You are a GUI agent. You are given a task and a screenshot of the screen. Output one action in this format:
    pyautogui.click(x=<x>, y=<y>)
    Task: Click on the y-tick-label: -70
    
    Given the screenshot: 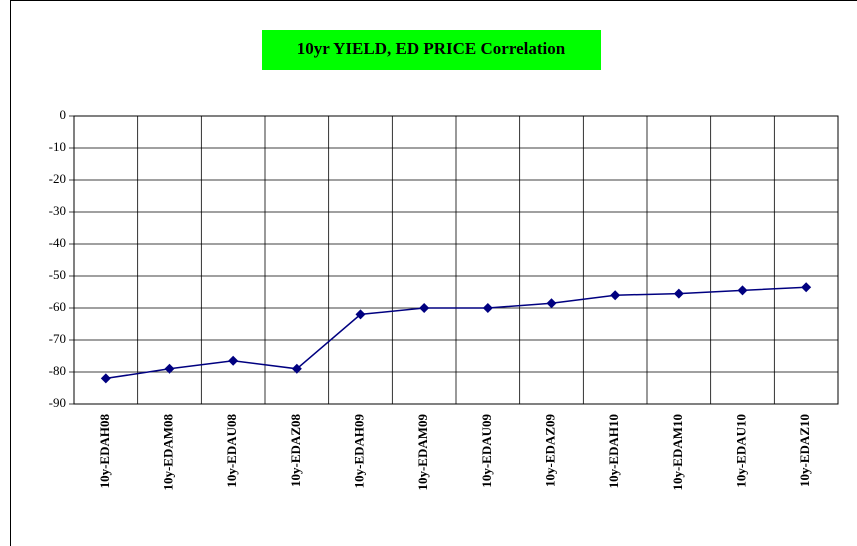 What is the action you would take?
    pyautogui.click(x=57, y=338)
    